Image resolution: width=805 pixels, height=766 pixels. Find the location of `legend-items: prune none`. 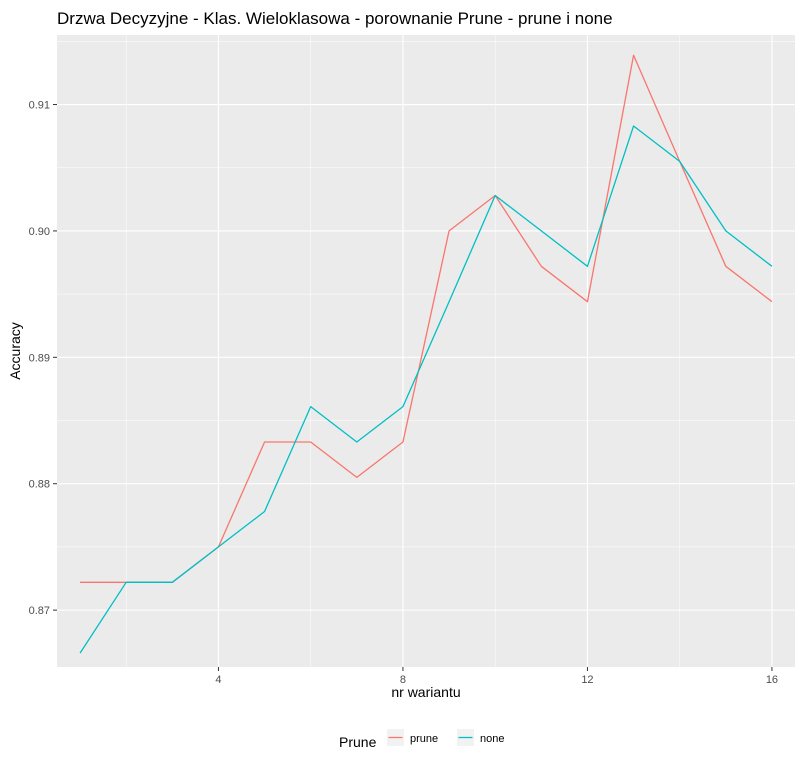

legend-items: prune none is located at coordinates (445, 737).